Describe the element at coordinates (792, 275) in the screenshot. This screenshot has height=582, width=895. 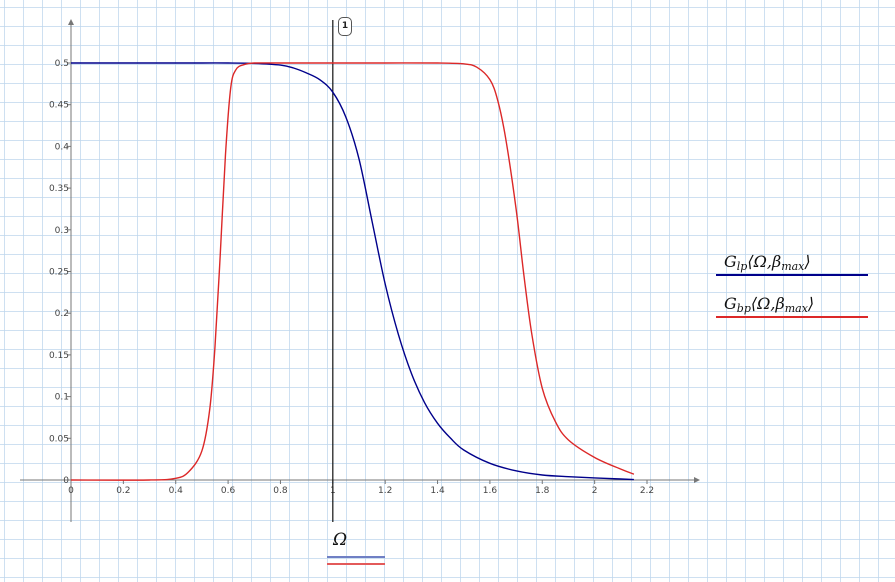
I see `legend-line-lowpass` at that location.